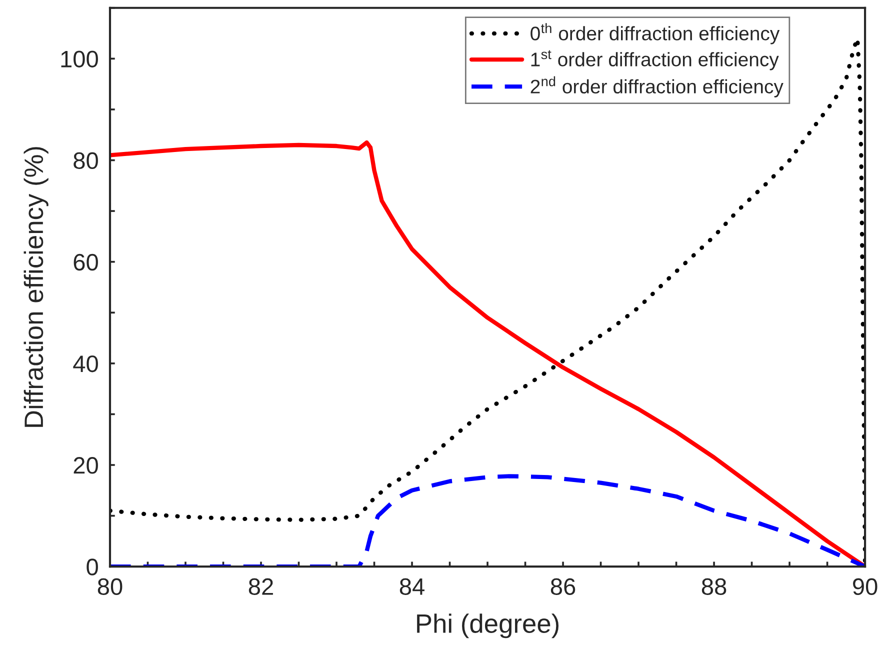  What do you see at coordinates (86, 161) in the screenshot?
I see `y-tick-label: 80` at bounding box center [86, 161].